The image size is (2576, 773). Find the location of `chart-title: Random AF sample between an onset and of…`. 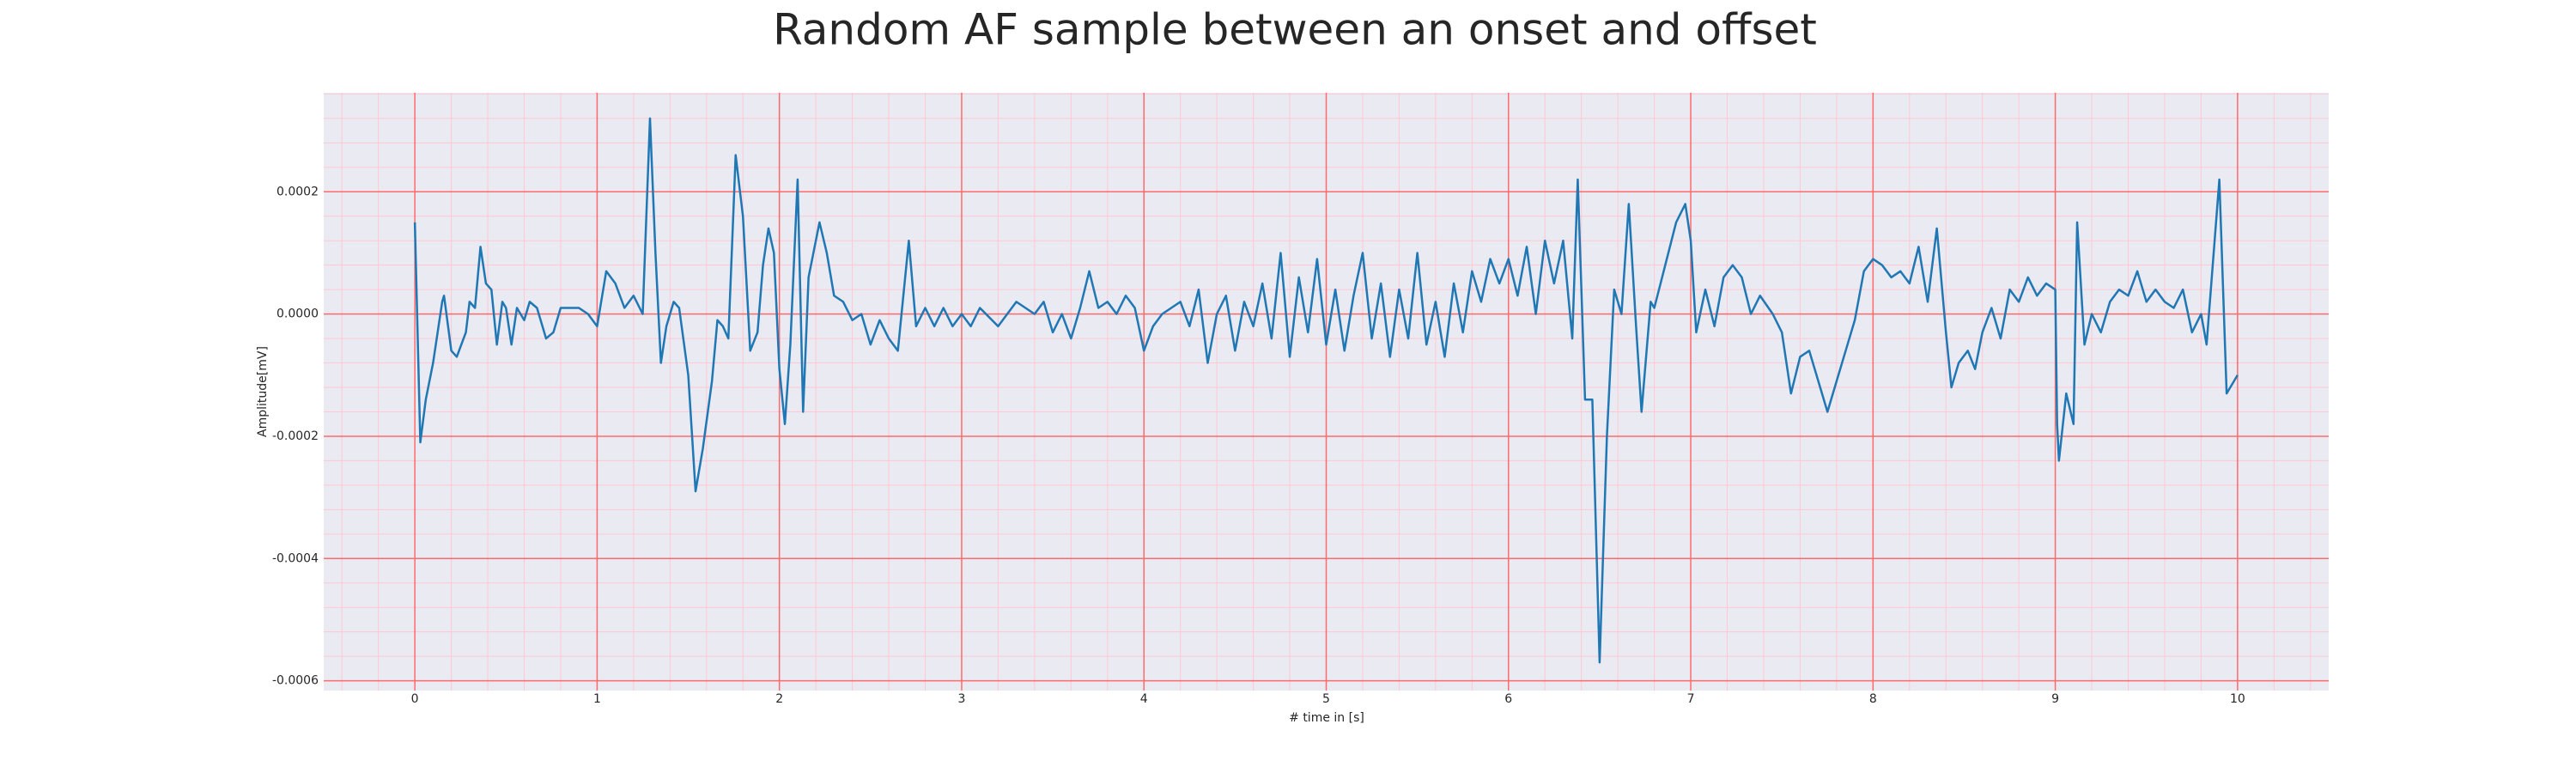

chart-title: Random AF sample between an onset and of… is located at coordinates (1295, 30).